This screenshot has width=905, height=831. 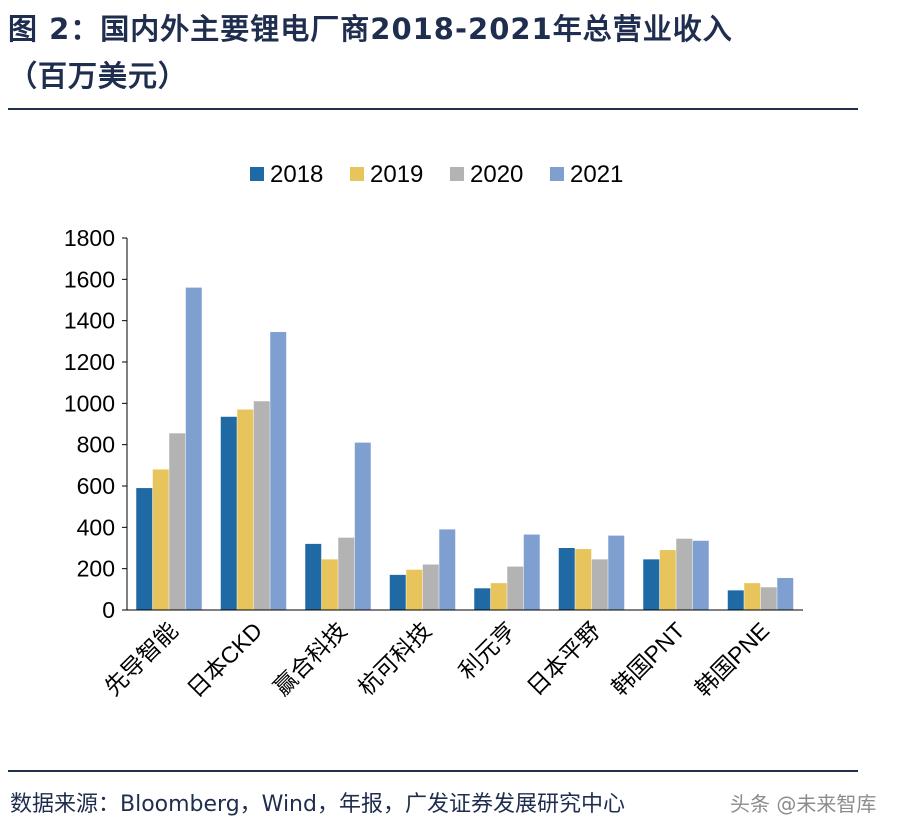 What do you see at coordinates (96, 569) in the screenshot?
I see `y-tick-label-200: 200` at bounding box center [96, 569].